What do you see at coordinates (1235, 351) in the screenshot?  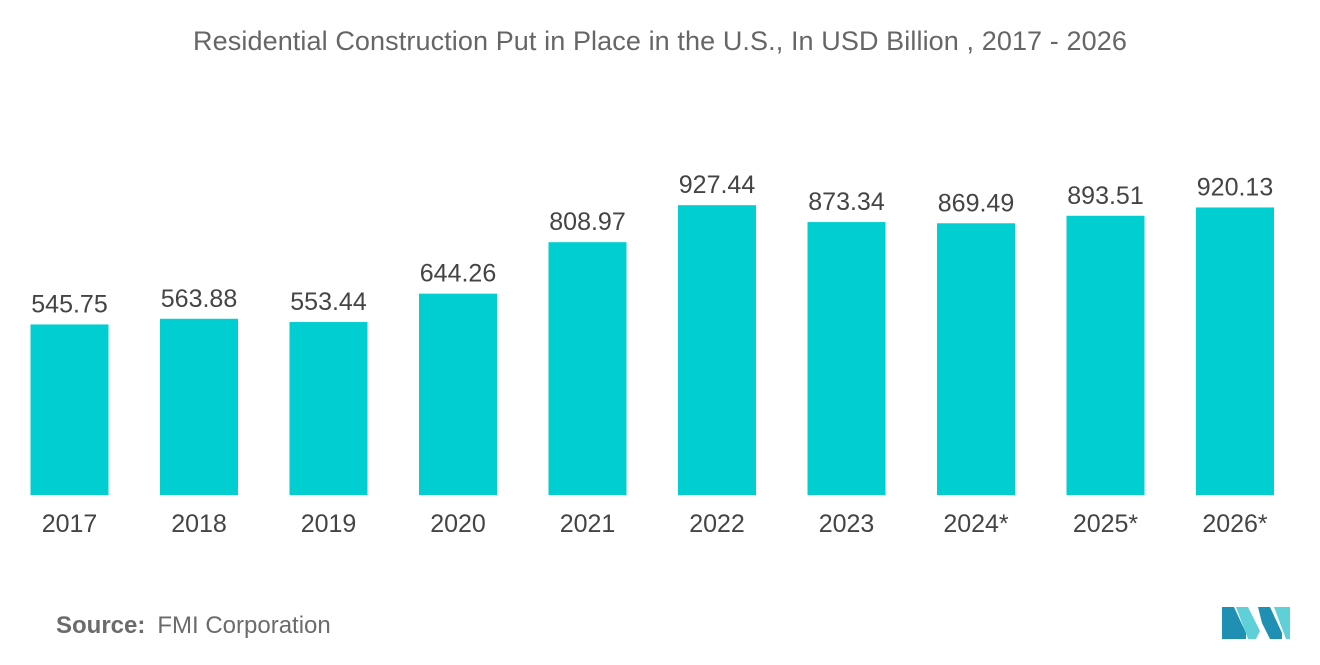 I see `bar-2026-forecast` at bounding box center [1235, 351].